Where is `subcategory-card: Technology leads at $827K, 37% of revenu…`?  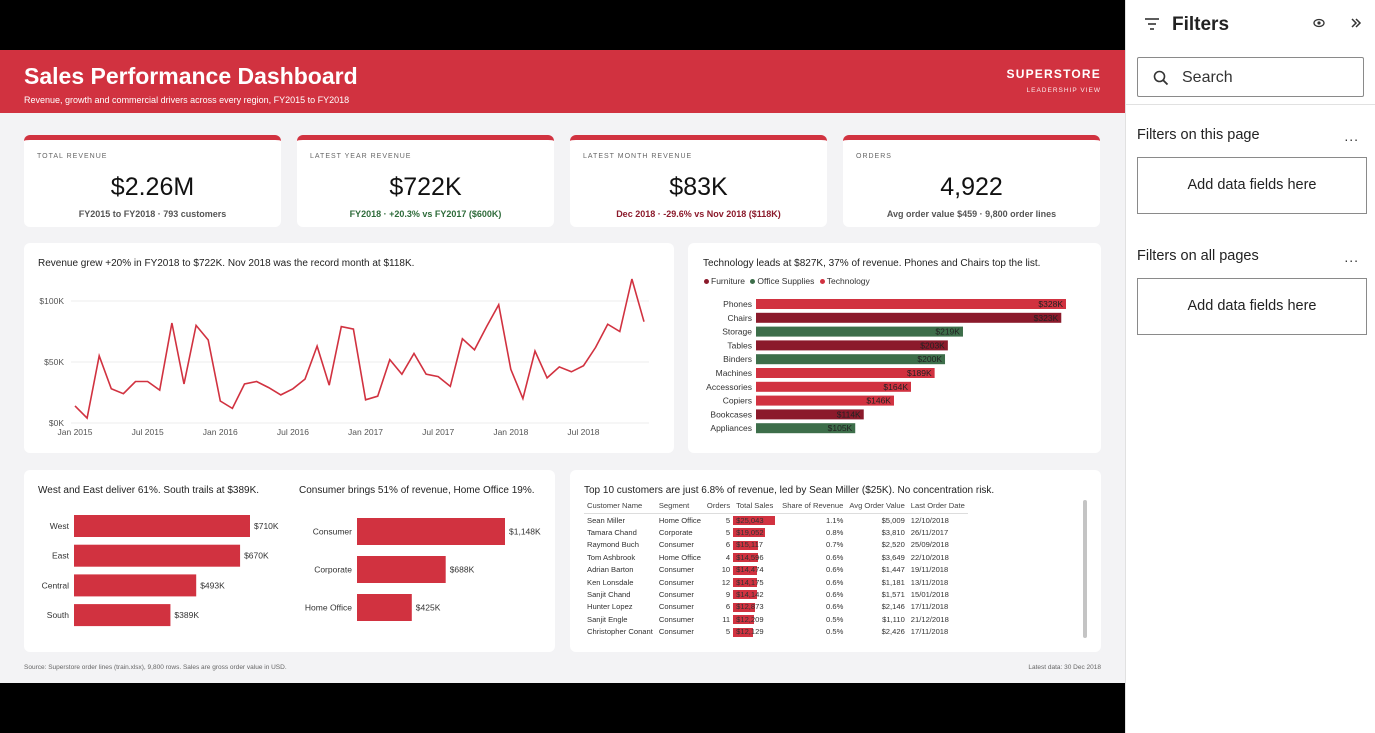
subcategory-card: Technology leads at $827K, 37% of revenu… is located at coordinates (894, 348).